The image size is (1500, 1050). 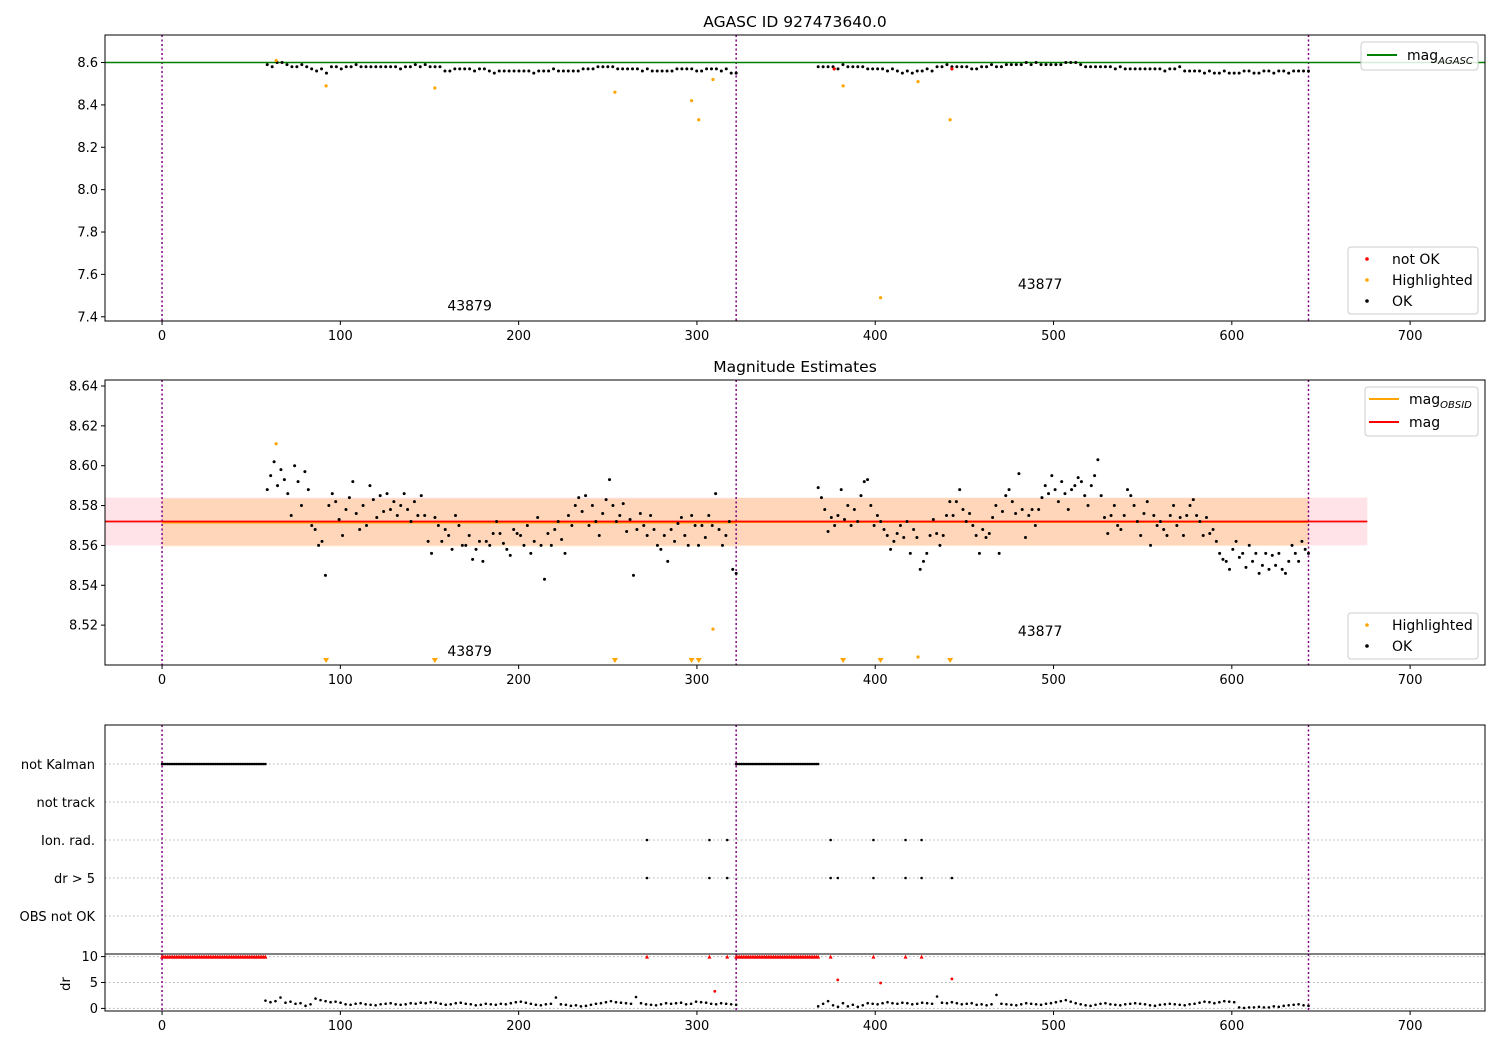 What do you see at coordinates (89, 957) in the screenshot?
I see `y-tick-label: 10` at bounding box center [89, 957].